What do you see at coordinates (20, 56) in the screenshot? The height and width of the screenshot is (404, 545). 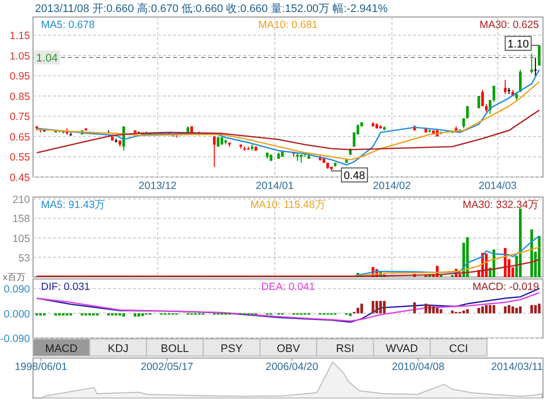 I see `y-tick-label: 1.05` at bounding box center [20, 56].